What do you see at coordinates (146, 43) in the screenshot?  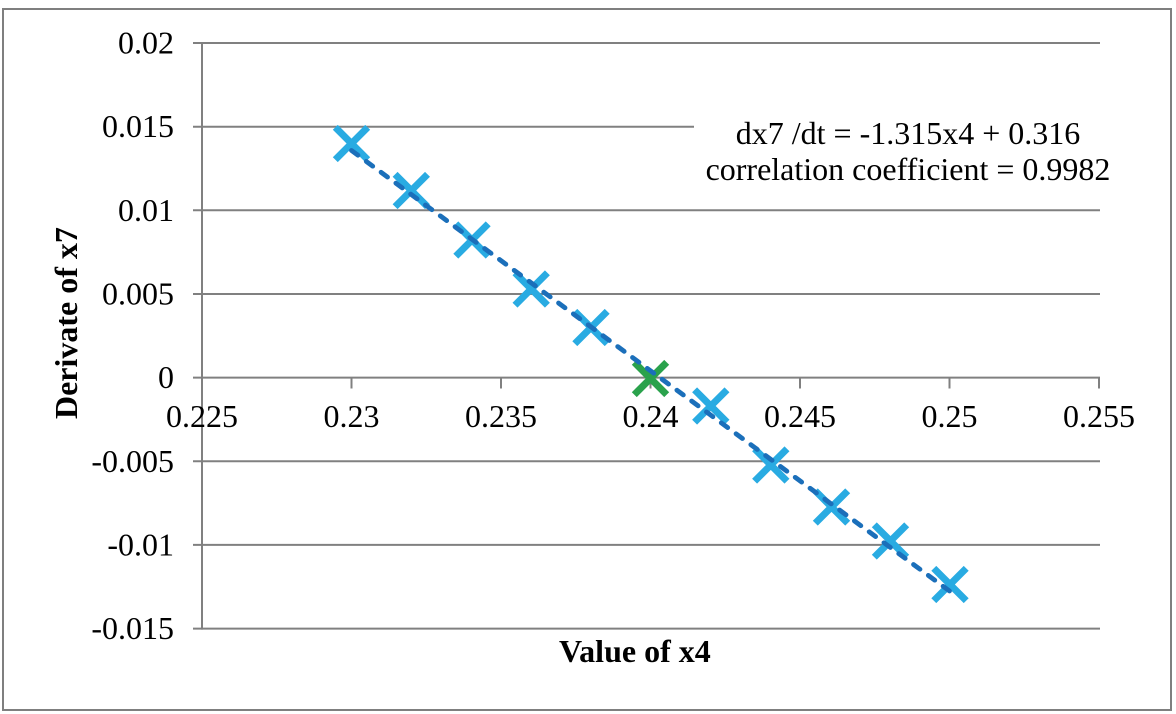 I see `svg-text: 0.02` at bounding box center [146, 43].